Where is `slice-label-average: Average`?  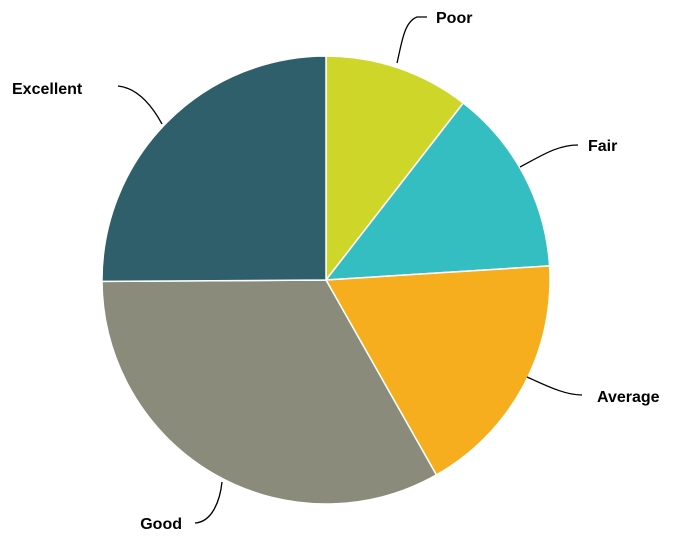
slice-label-average: Average is located at coordinates (628, 397).